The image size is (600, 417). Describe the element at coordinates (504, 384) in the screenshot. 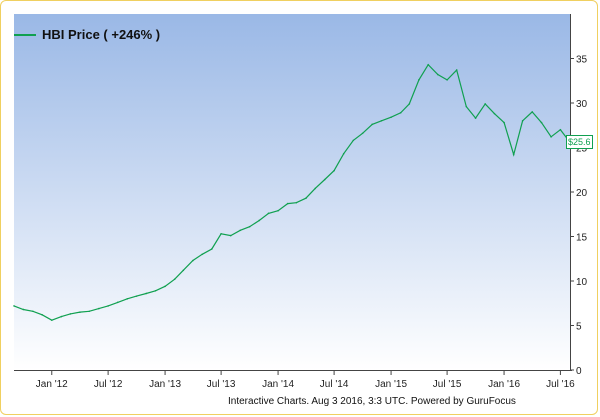

I see `x-tick-label: Jan '16` at that location.